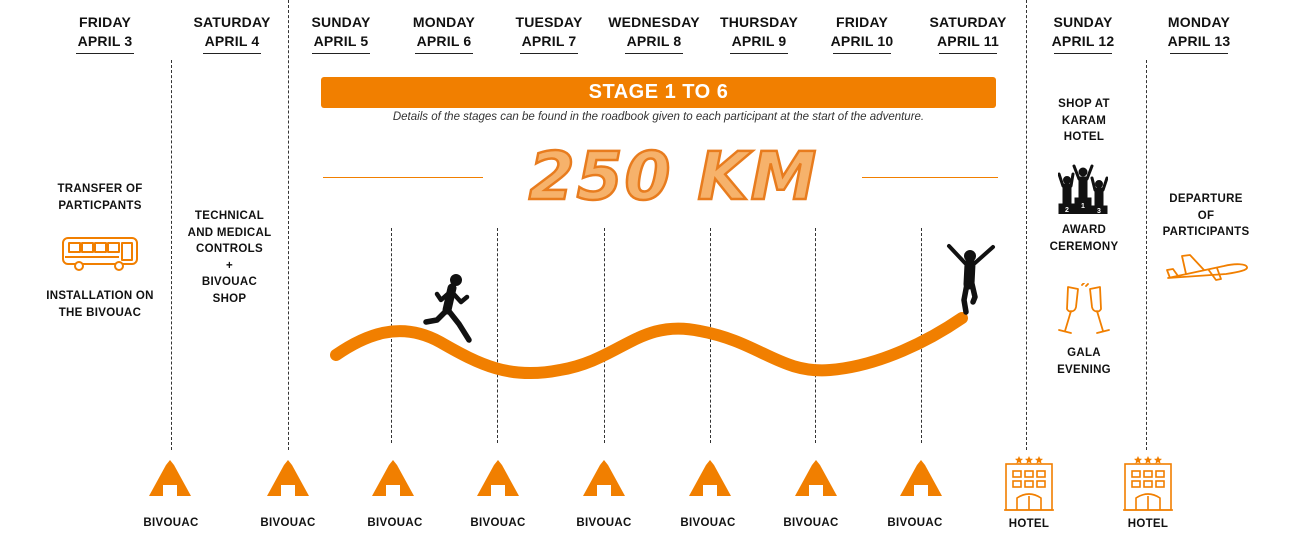 The width and height of the screenshot is (1300, 550). I want to click on award-text: AWARD CEREMONY, so click(1084, 238).